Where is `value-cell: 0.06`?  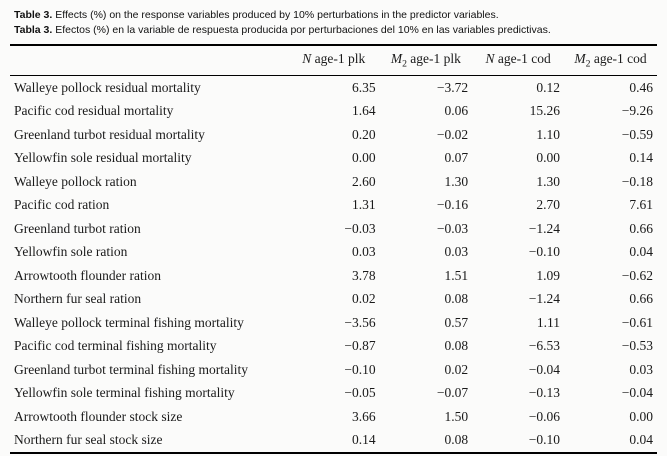
value-cell: 0.06 is located at coordinates (456, 111).